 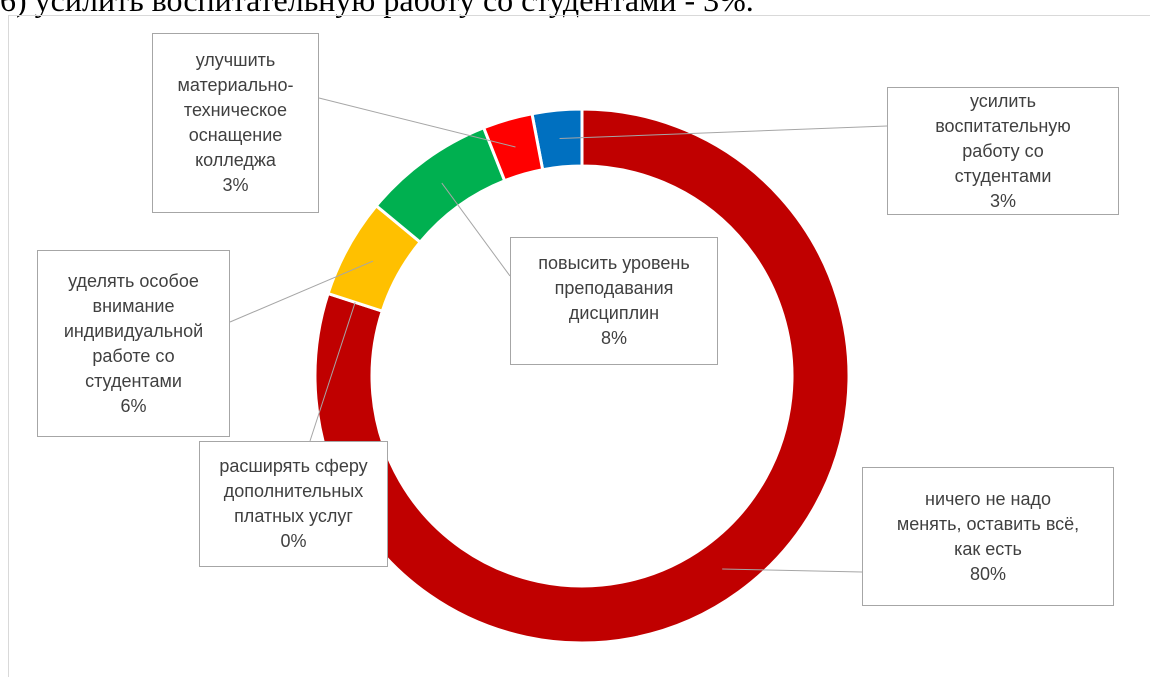 I want to click on data-label-line: работу со, so click(x=1003, y=150).